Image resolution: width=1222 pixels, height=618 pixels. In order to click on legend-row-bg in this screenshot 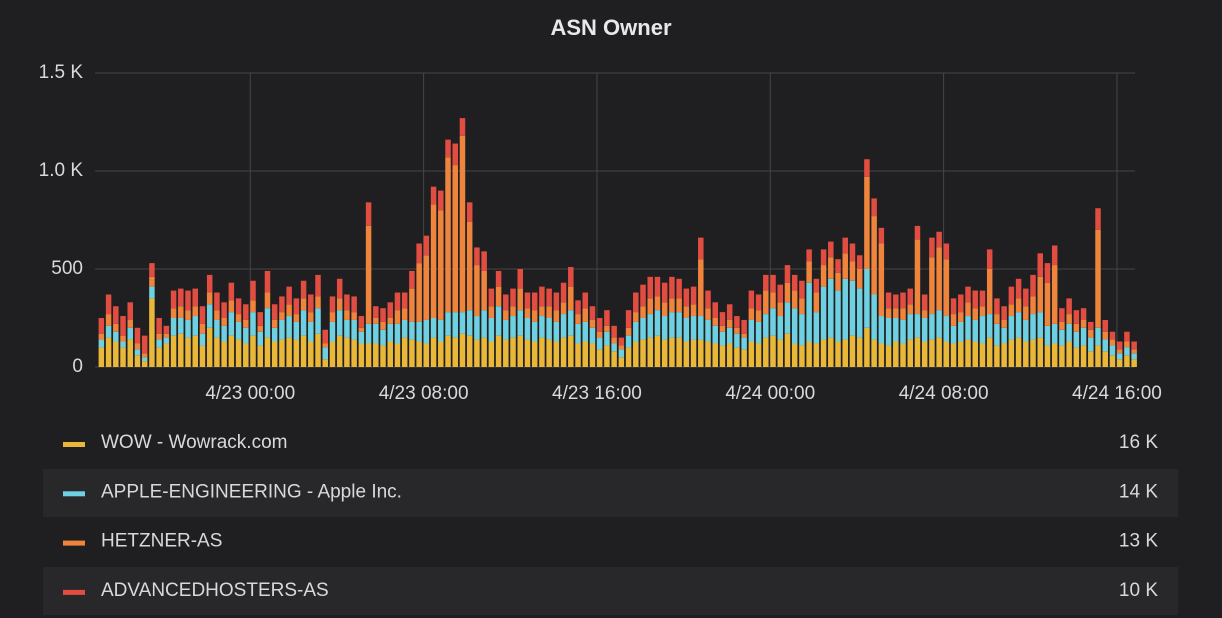, I will do `click(610, 591)`.